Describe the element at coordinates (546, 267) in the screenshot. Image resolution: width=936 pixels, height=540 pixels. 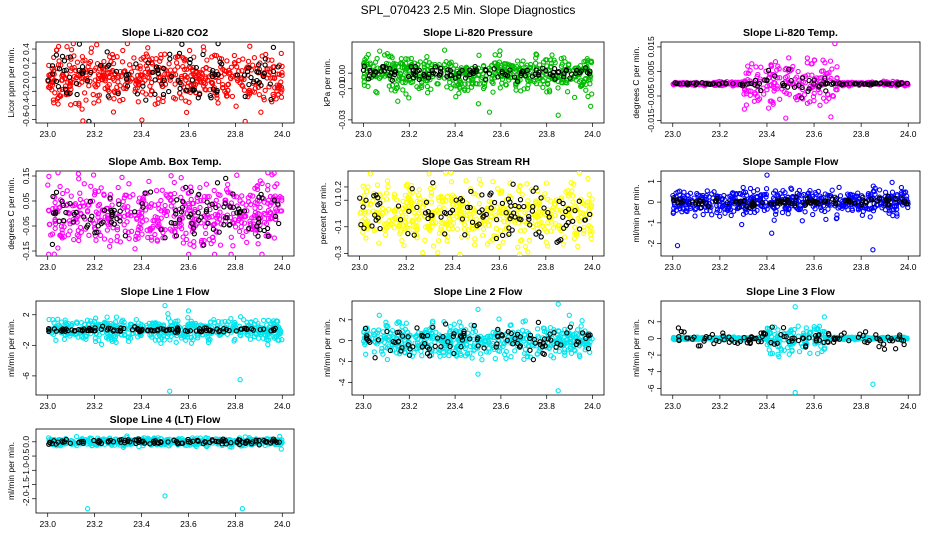
I see `x-tick-label: 23.8` at that location.